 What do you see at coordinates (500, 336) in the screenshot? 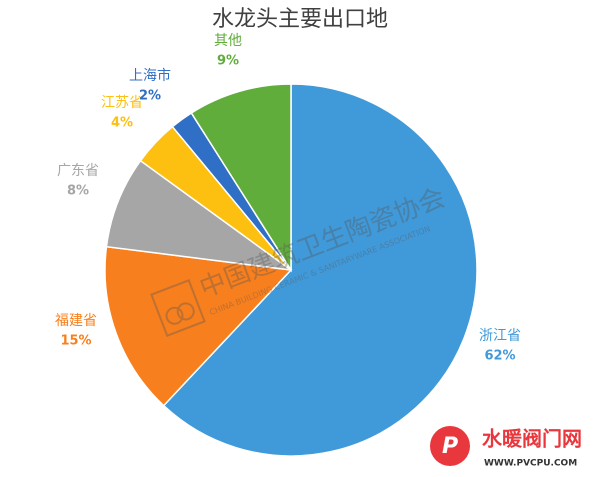
I see `slice-label: 浙江省` at bounding box center [500, 336].